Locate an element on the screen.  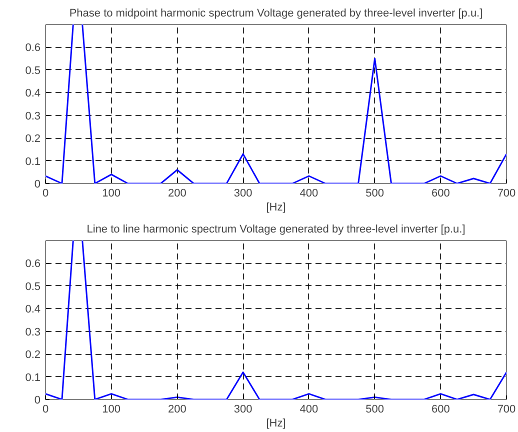
chart-title: Phase to midpoint harmonic spectrum Voltage generated by three-level inverter [p.u.] is located at coordinates (276, 14).